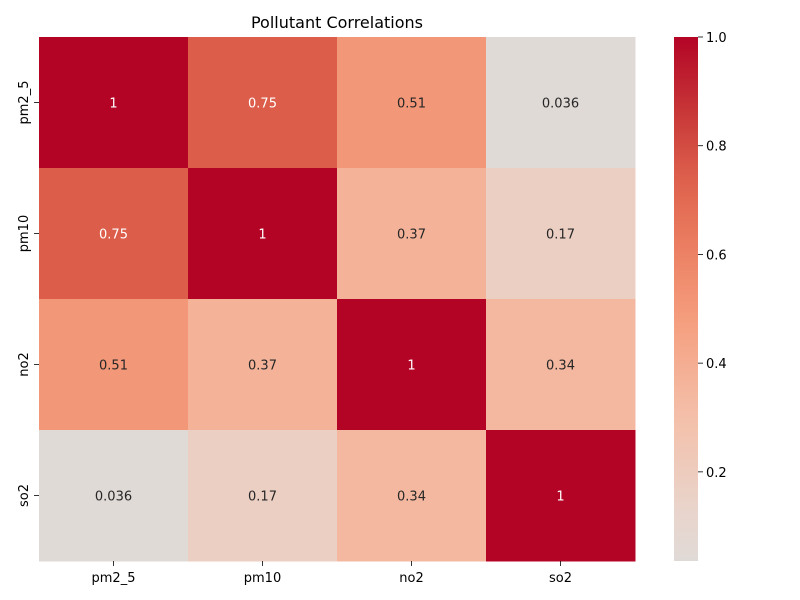 This screenshot has width=800, height=600. What do you see at coordinates (716, 147) in the screenshot?
I see `colorbar-tick-label: 0.8` at bounding box center [716, 147].